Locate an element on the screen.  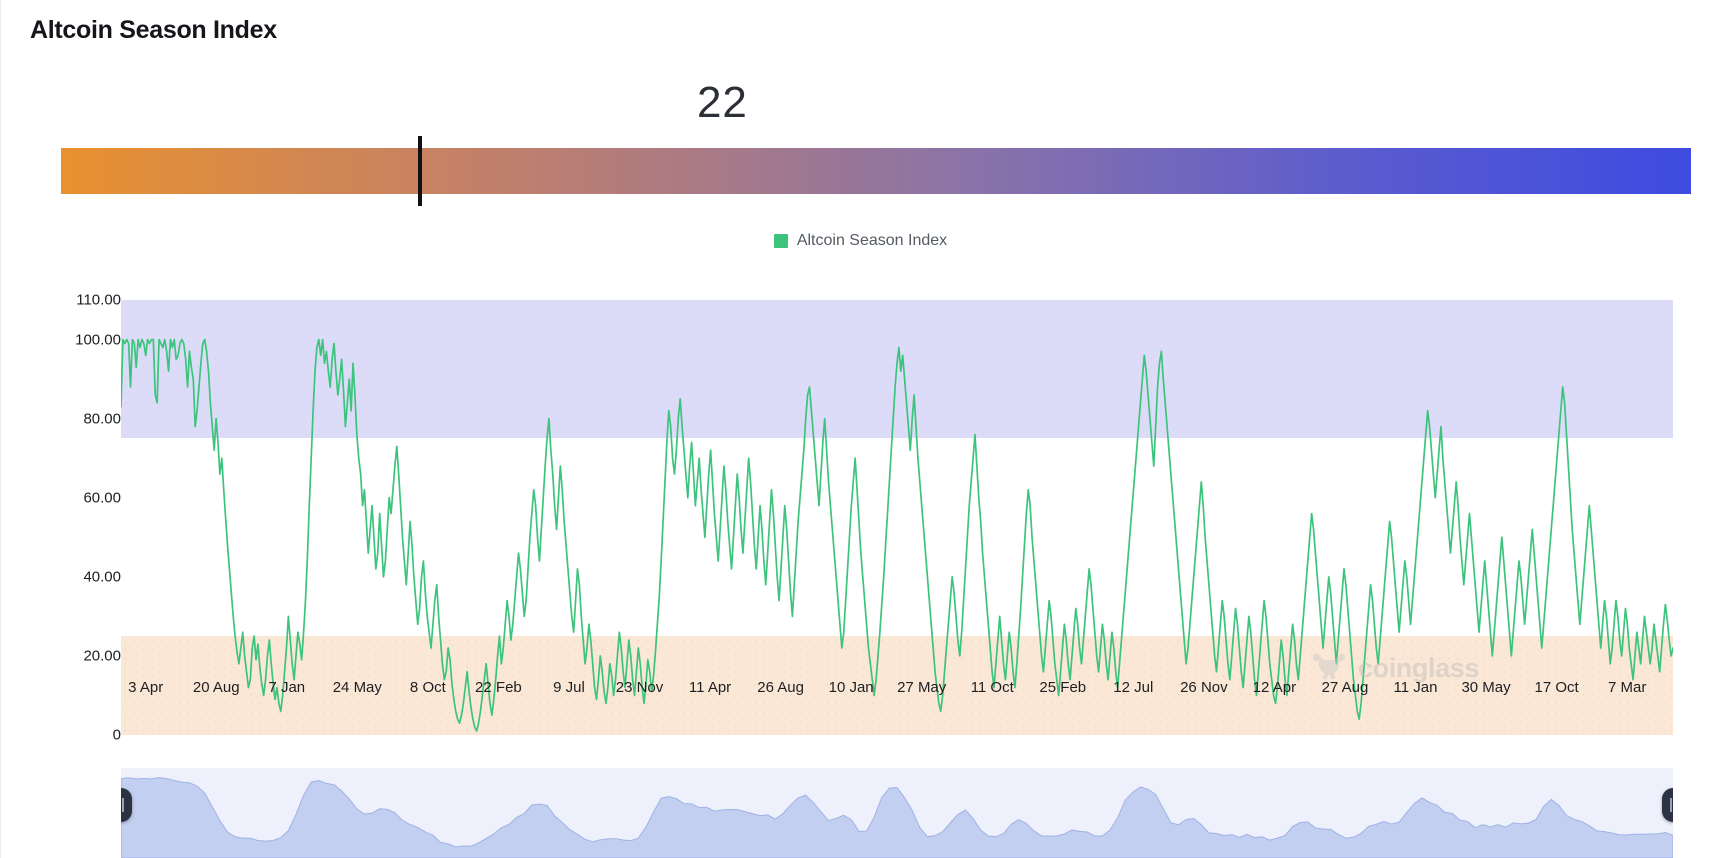
y-axis-tick: 60.00 is located at coordinates (102, 498).